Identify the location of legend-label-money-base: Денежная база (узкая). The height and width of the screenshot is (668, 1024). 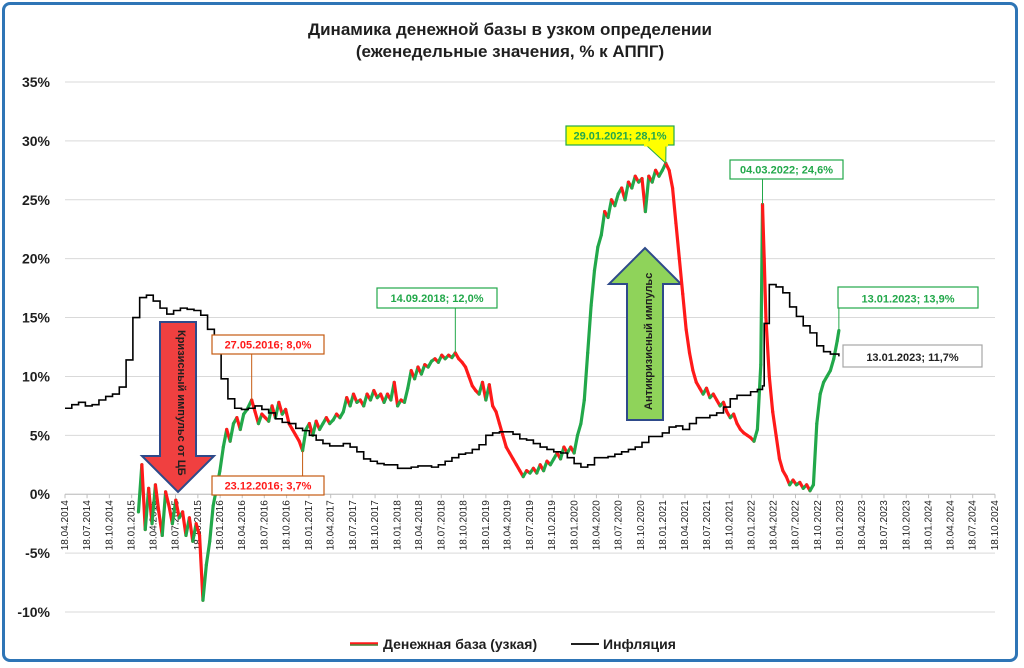
(460, 644).